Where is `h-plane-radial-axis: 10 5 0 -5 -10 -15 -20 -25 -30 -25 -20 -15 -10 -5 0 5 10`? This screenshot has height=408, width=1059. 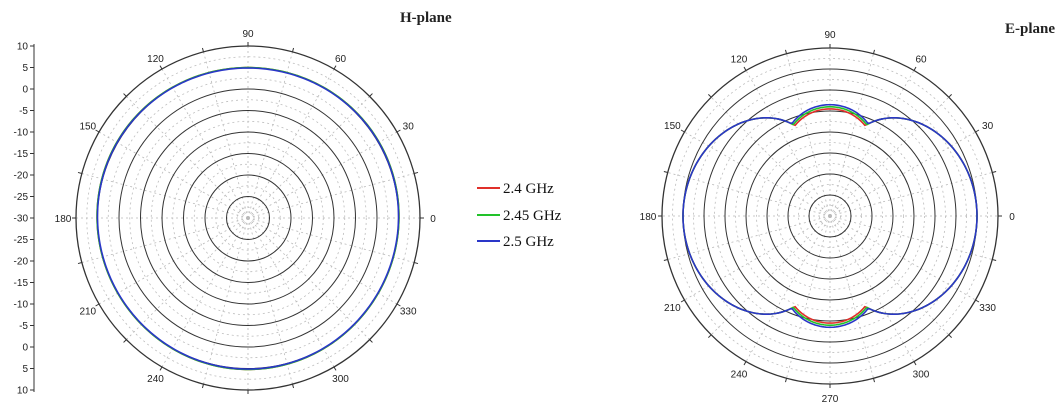
h-plane-radial-axis: 10 5 0 -5 -10 -15 -20 -25 -30 -25 -20 -15 -10 -5 0 5 10 is located at coordinates (24, 219).